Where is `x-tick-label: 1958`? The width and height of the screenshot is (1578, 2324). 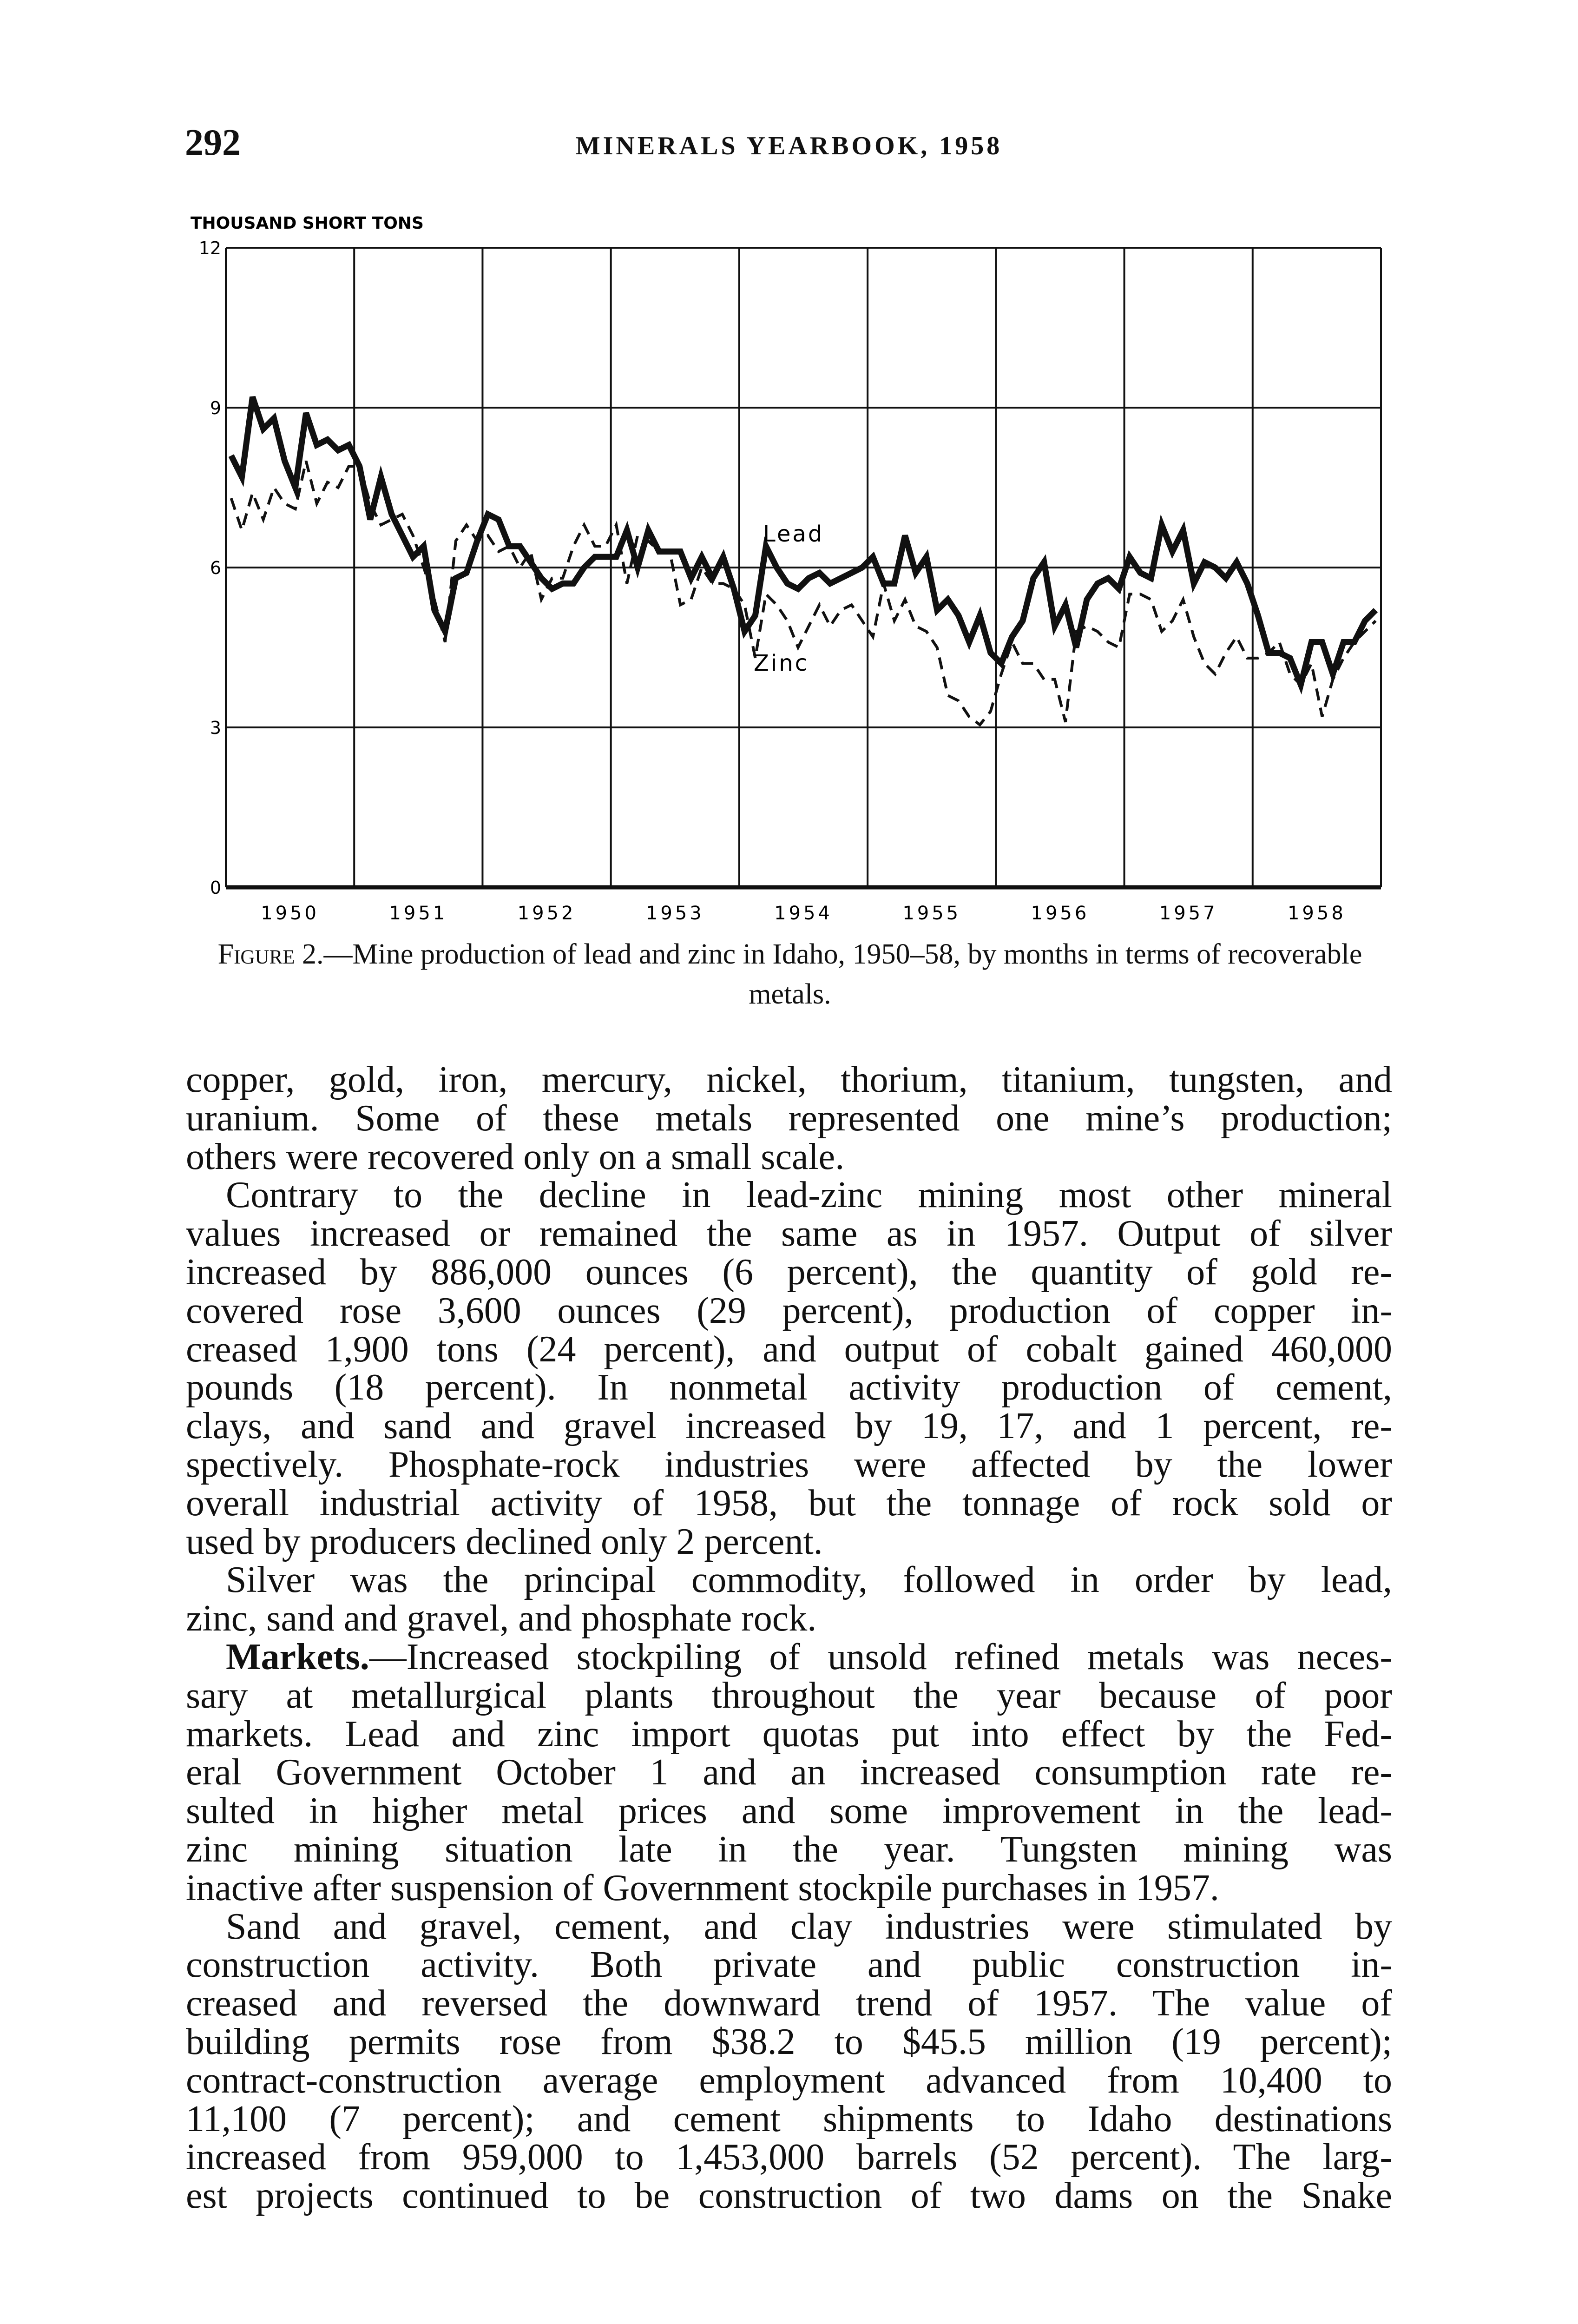 x-tick-label: 1958 is located at coordinates (1317, 913).